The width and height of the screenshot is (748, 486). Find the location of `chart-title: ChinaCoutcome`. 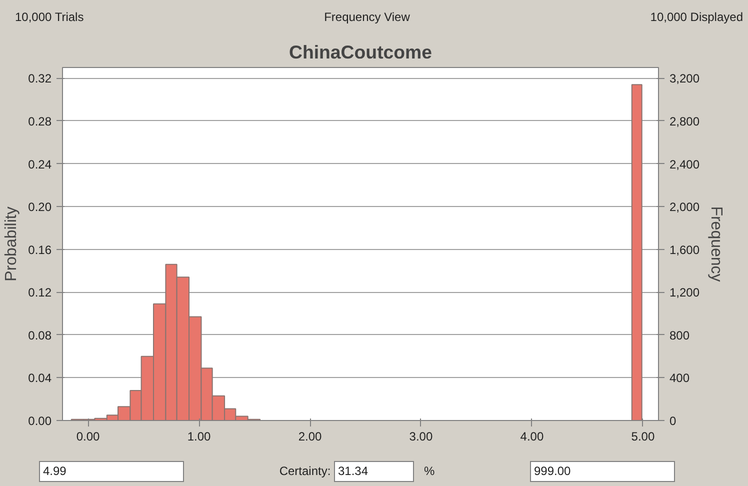

chart-title: ChinaCoutcome is located at coordinates (360, 52).